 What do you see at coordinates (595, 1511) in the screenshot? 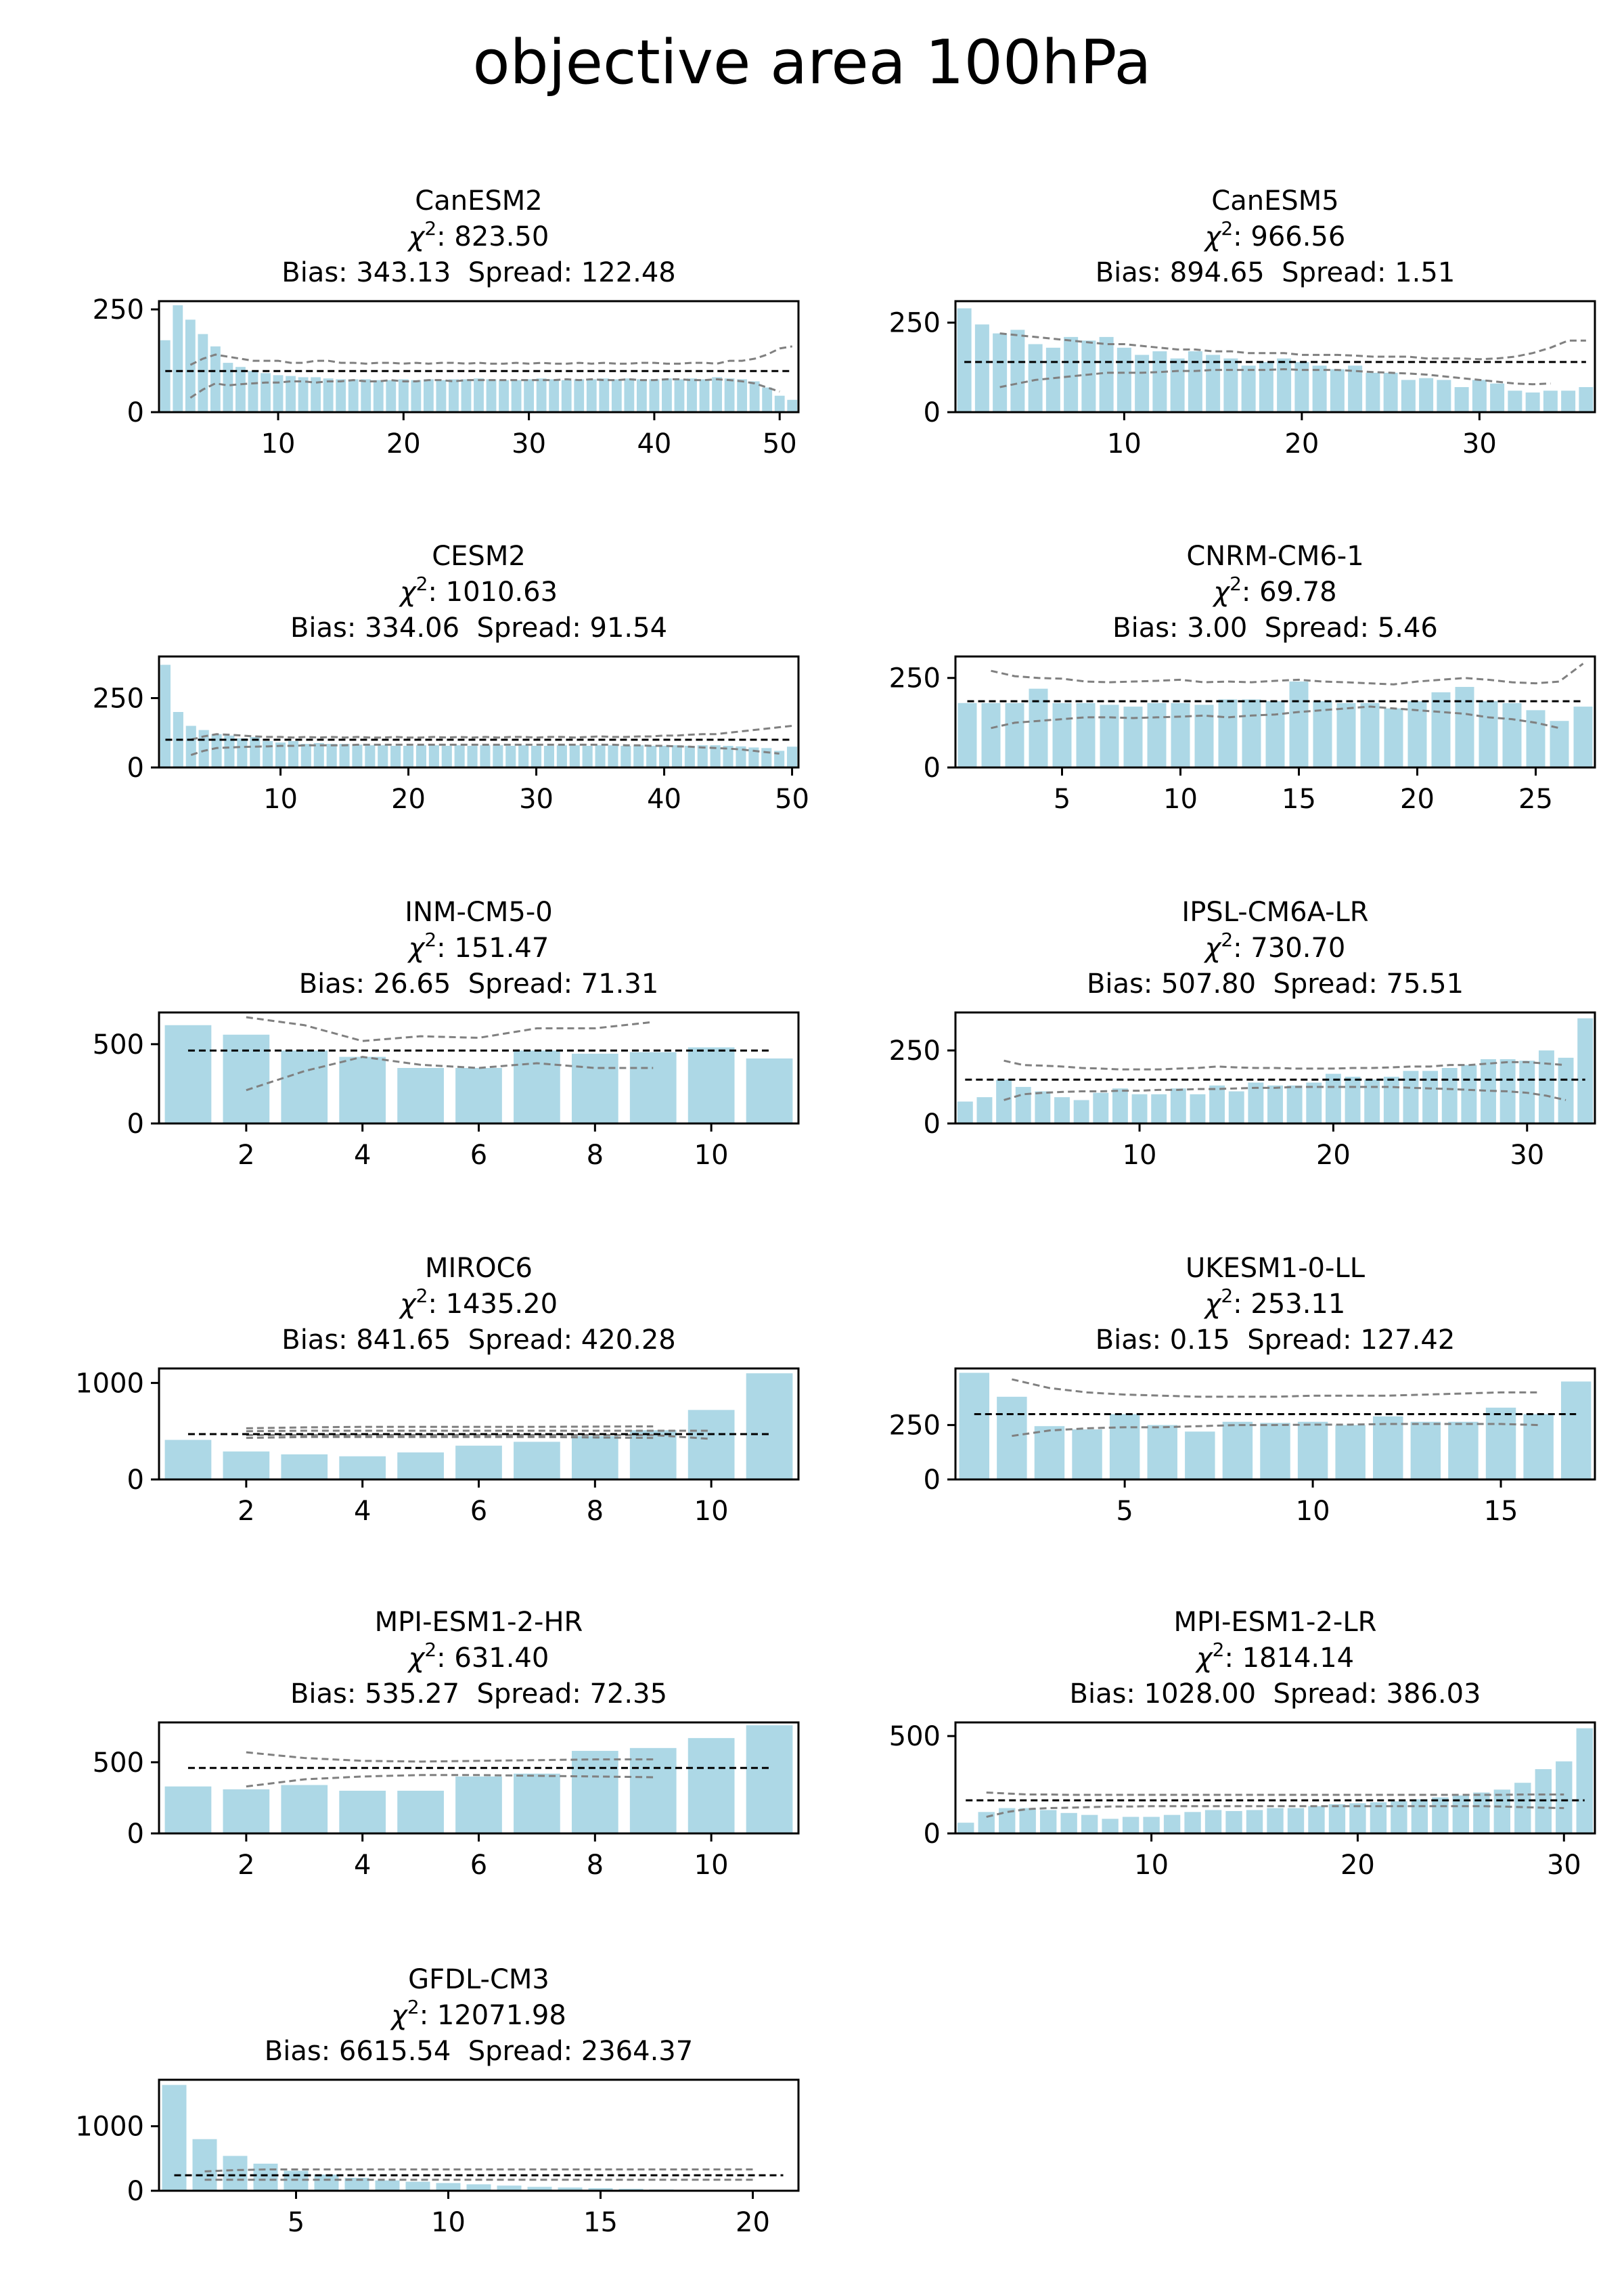
I see `x-tick-label: 8` at bounding box center [595, 1511].